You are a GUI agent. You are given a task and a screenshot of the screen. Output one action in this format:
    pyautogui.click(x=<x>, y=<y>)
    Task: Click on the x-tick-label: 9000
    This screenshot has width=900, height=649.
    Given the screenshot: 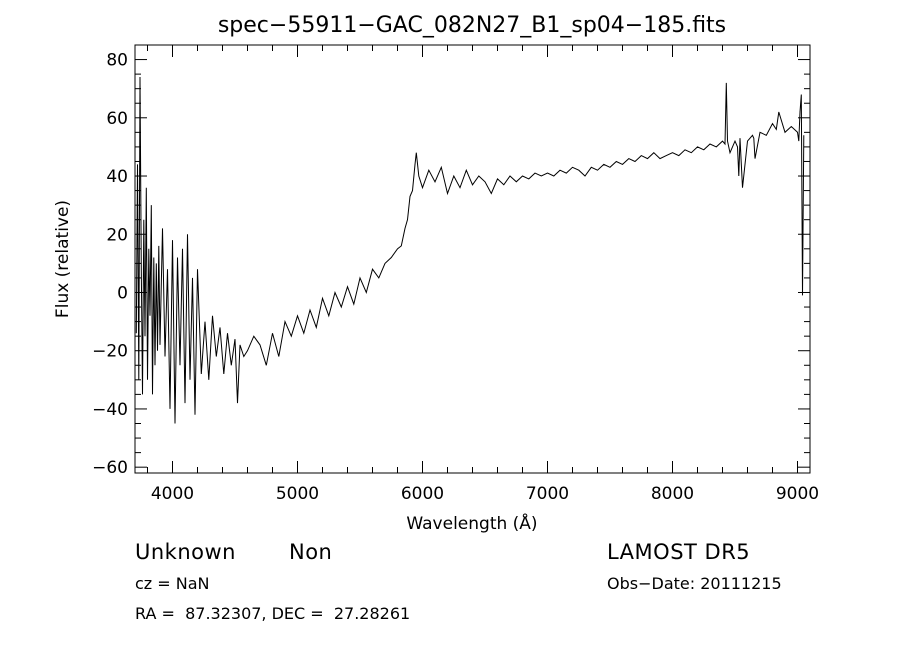 What is the action you would take?
    pyautogui.click(x=797, y=494)
    